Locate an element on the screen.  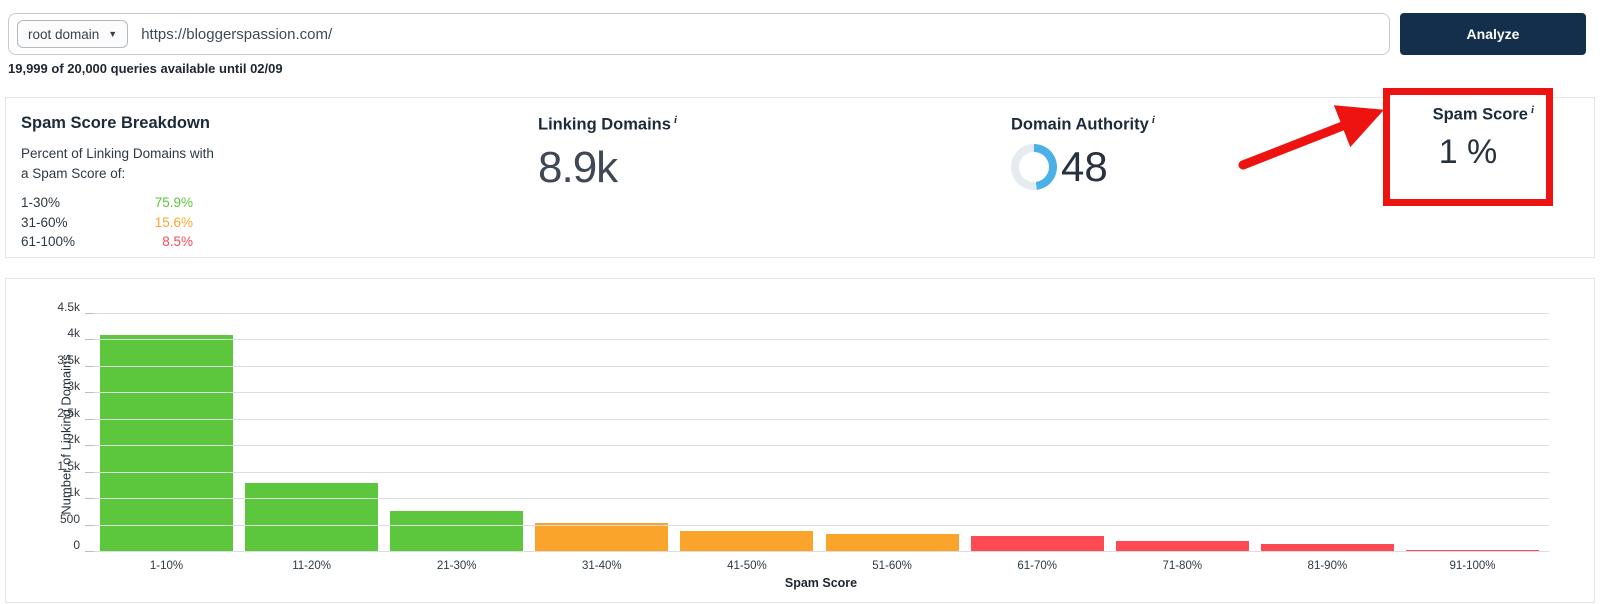
bar-1-10% is located at coordinates (166, 443).